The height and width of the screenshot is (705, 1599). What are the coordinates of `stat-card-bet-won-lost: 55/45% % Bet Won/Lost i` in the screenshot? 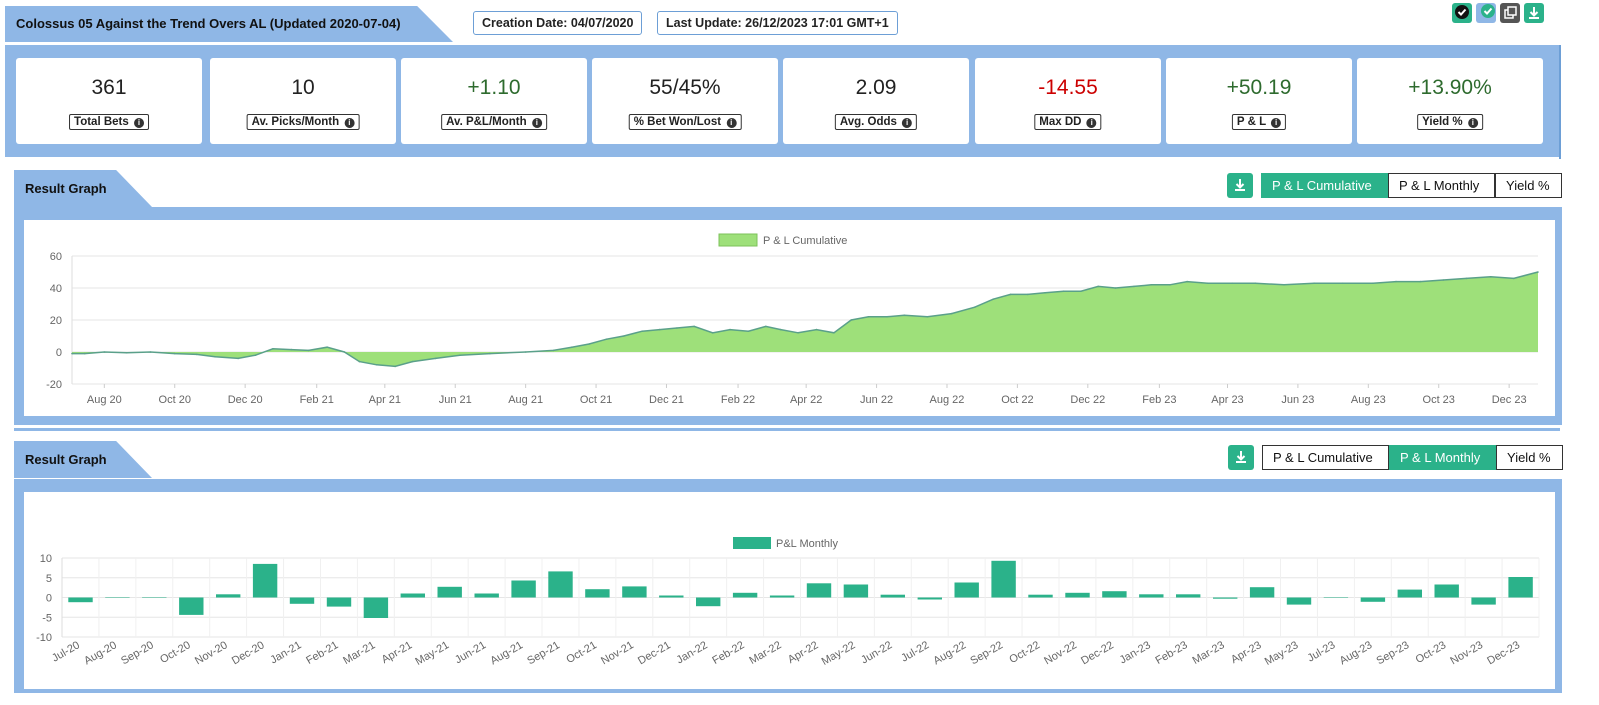 It's located at (685, 101).